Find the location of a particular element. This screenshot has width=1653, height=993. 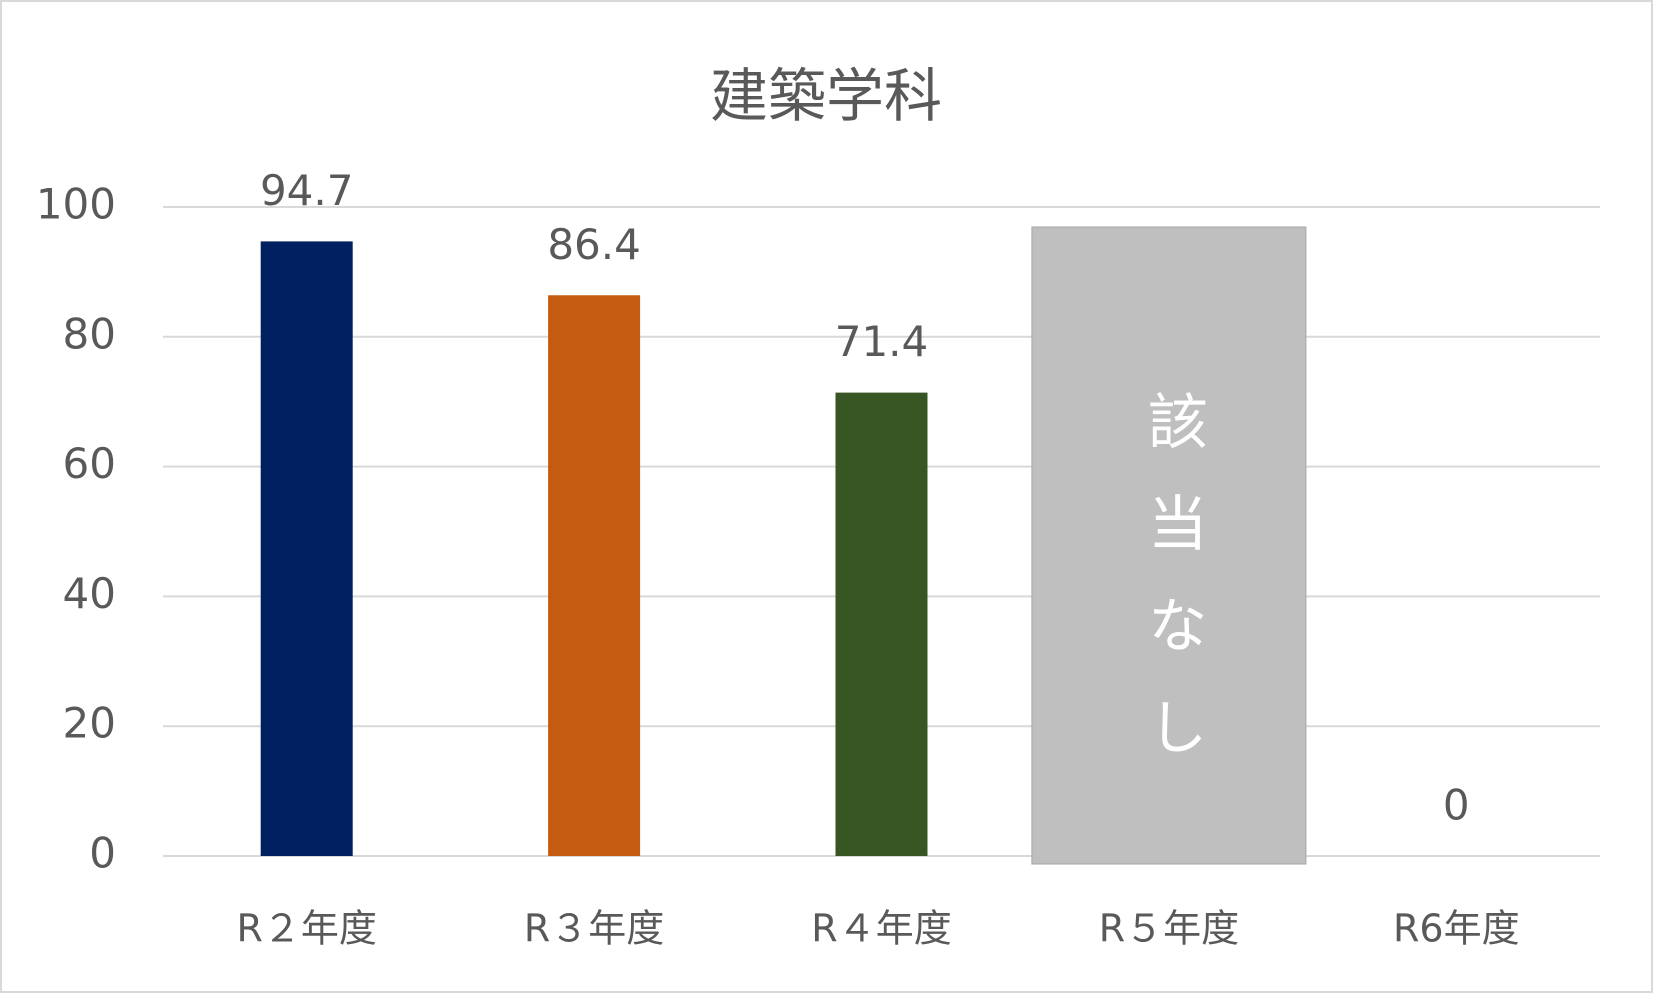

y-tick-label: 0 is located at coordinates (102, 853).